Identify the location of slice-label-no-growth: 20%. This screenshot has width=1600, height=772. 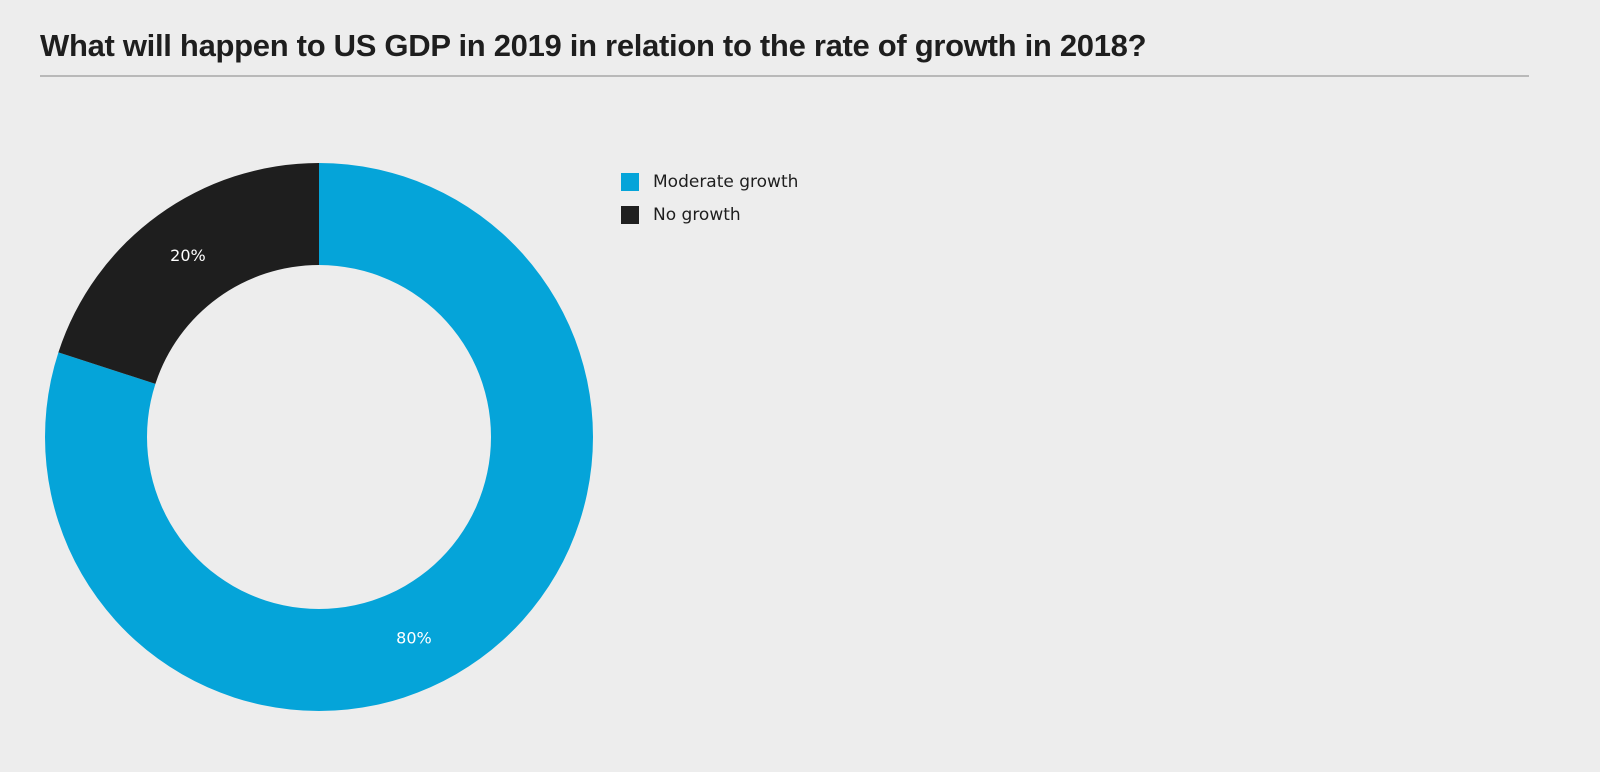
(188, 255).